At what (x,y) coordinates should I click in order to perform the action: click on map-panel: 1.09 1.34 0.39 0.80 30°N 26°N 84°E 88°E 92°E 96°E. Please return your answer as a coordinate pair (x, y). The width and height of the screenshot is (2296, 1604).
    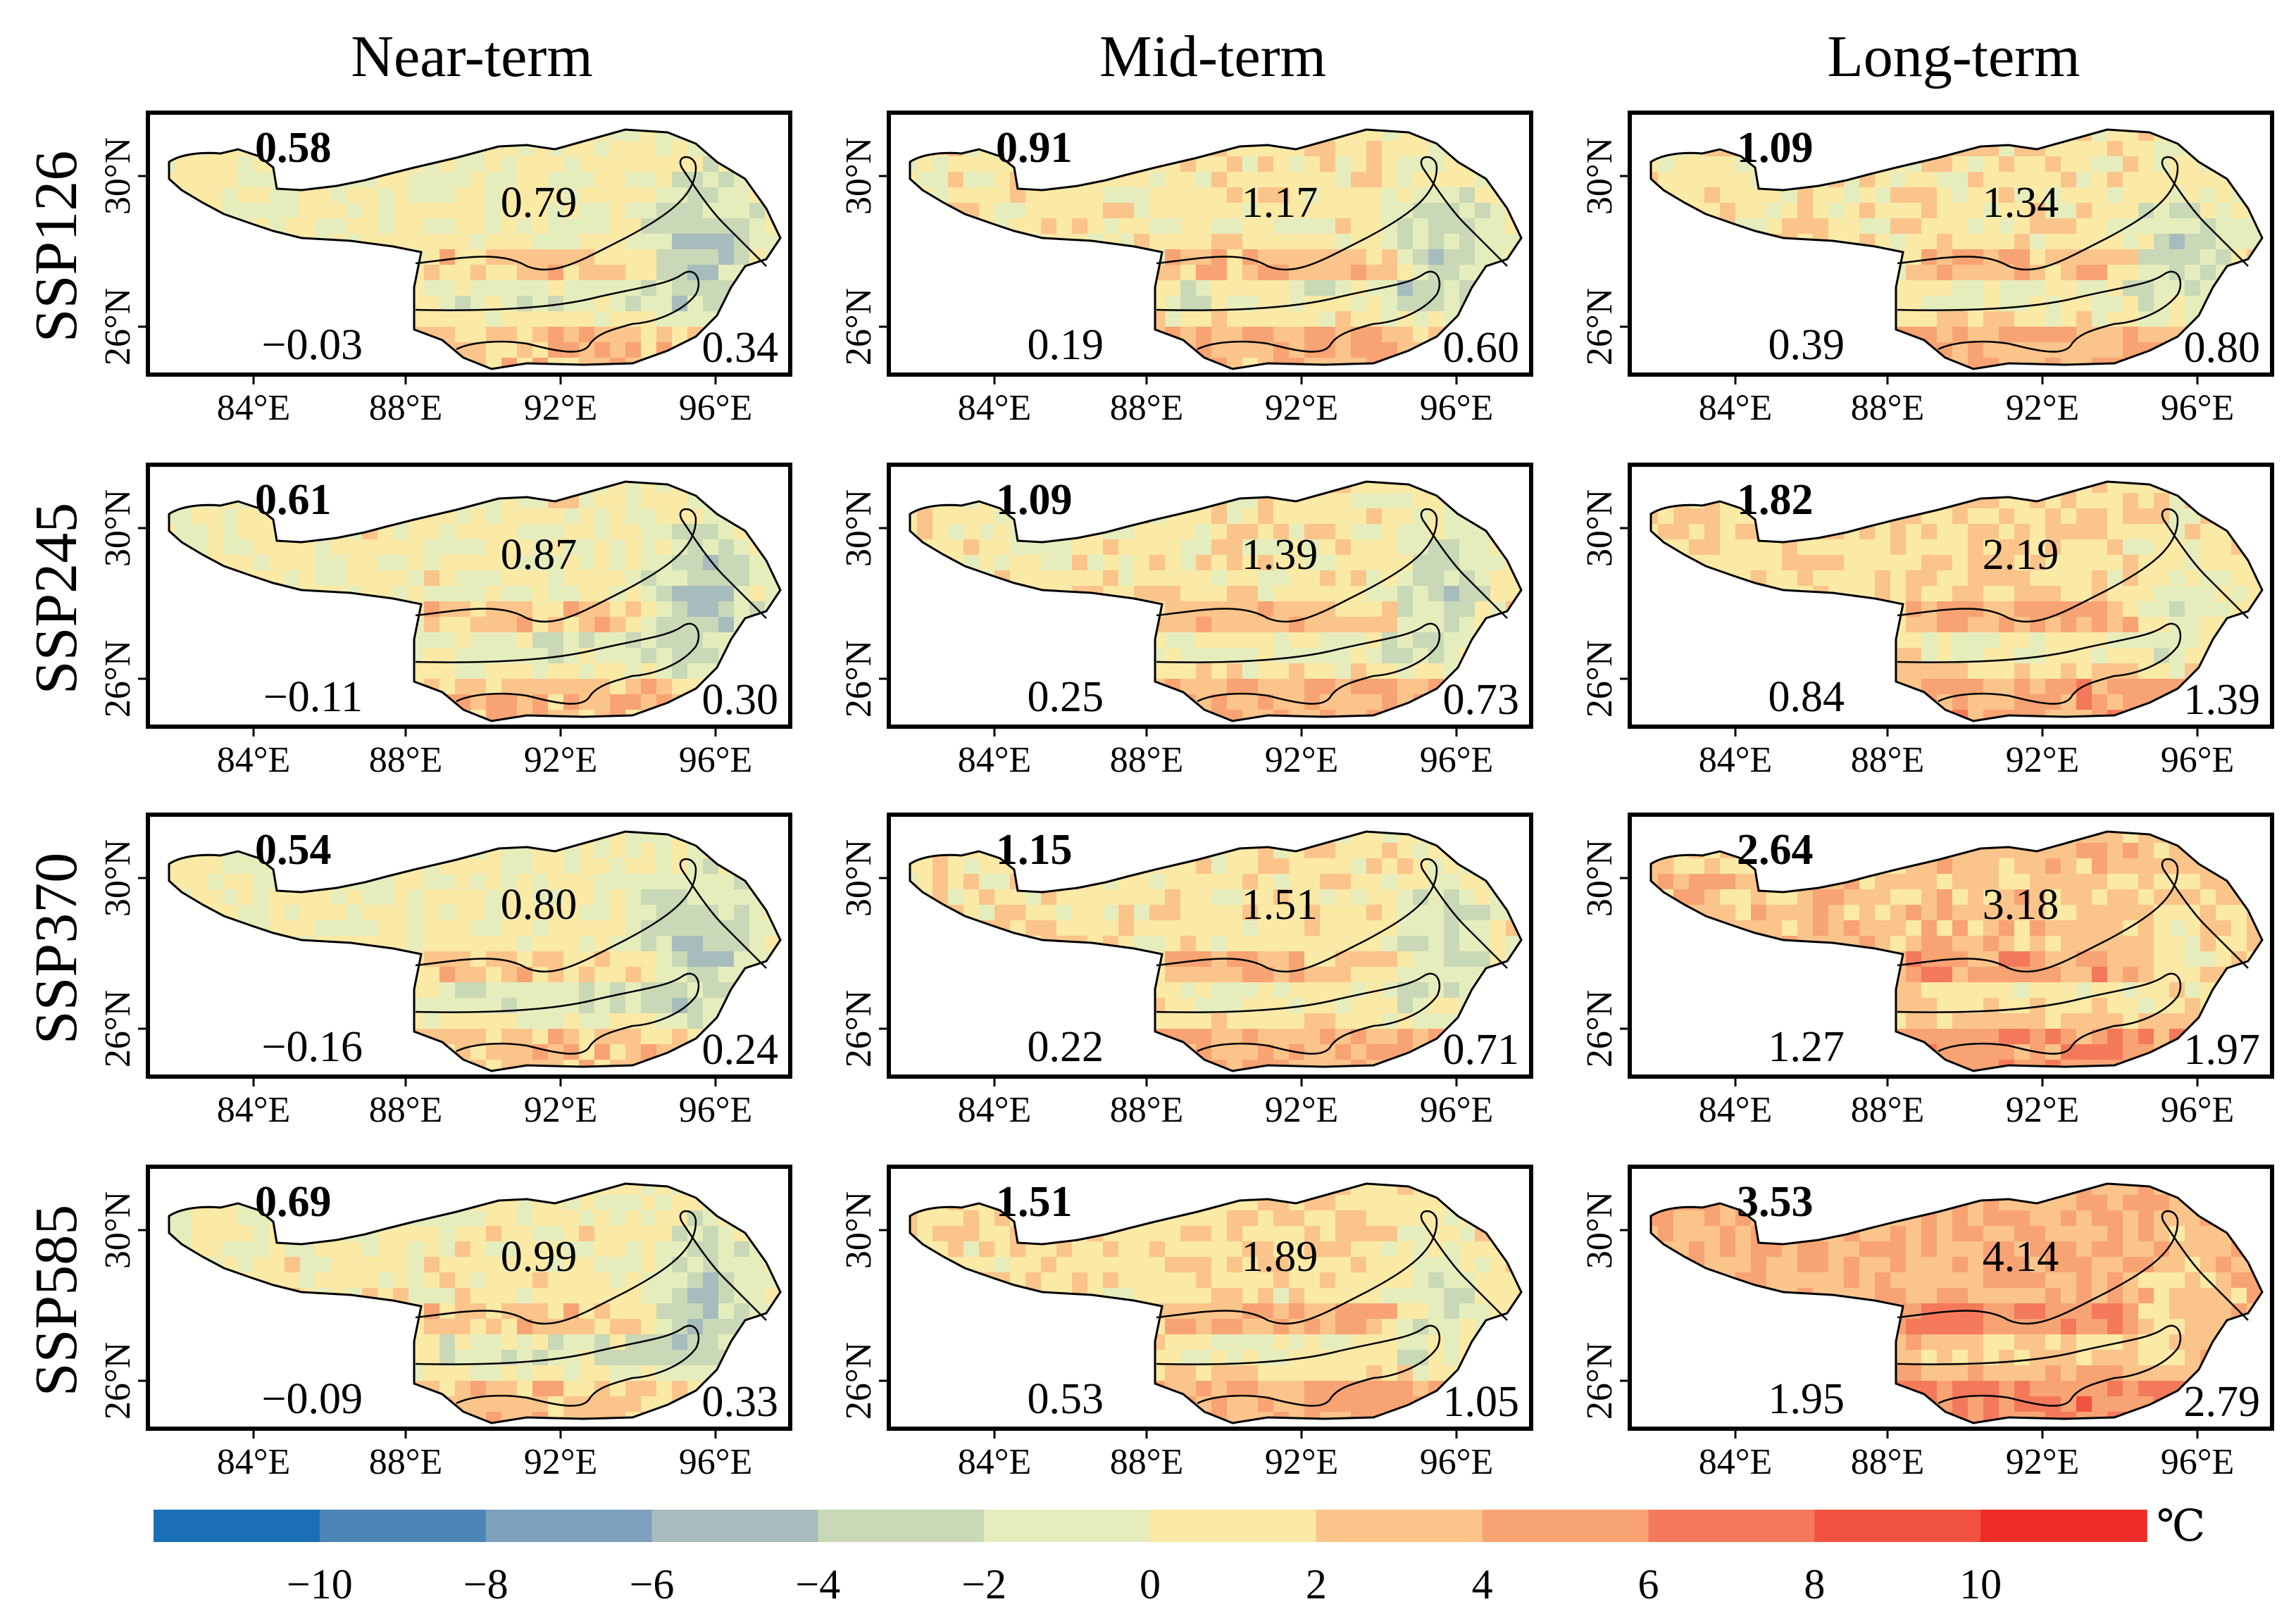
    Looking at the image, I should click on (1927, 269).